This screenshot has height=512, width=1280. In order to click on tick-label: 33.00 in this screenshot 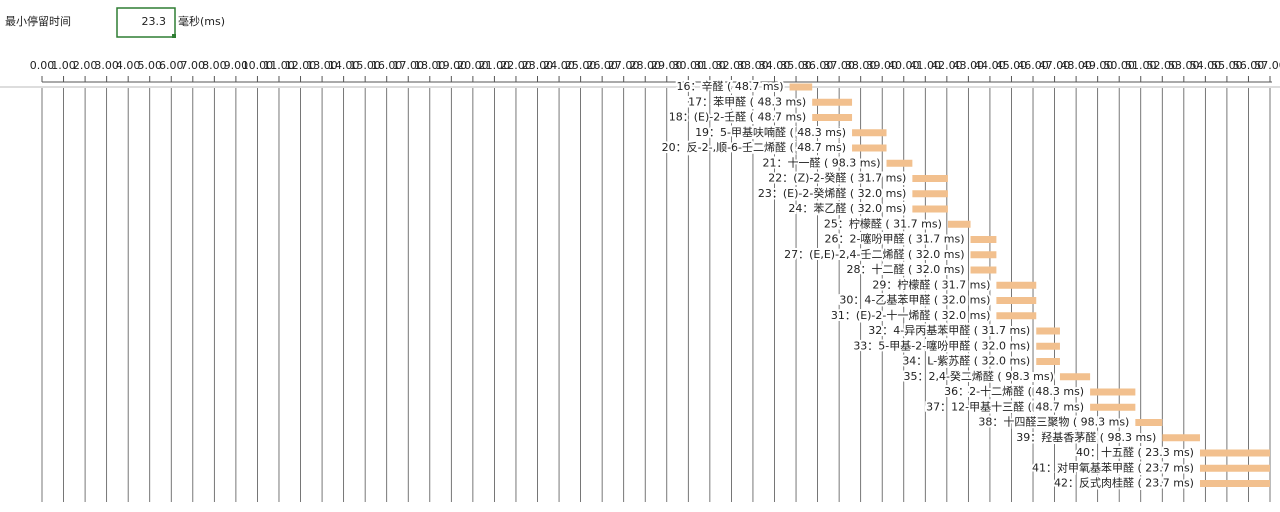, I will do `click(753, 65)`.